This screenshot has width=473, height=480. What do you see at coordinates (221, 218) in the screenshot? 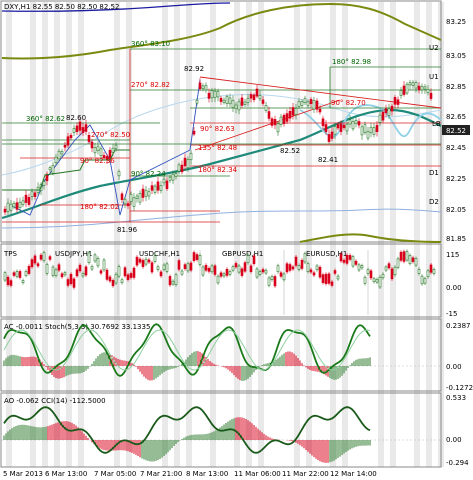
I see `lower-band` at bounding box center [221, 218].